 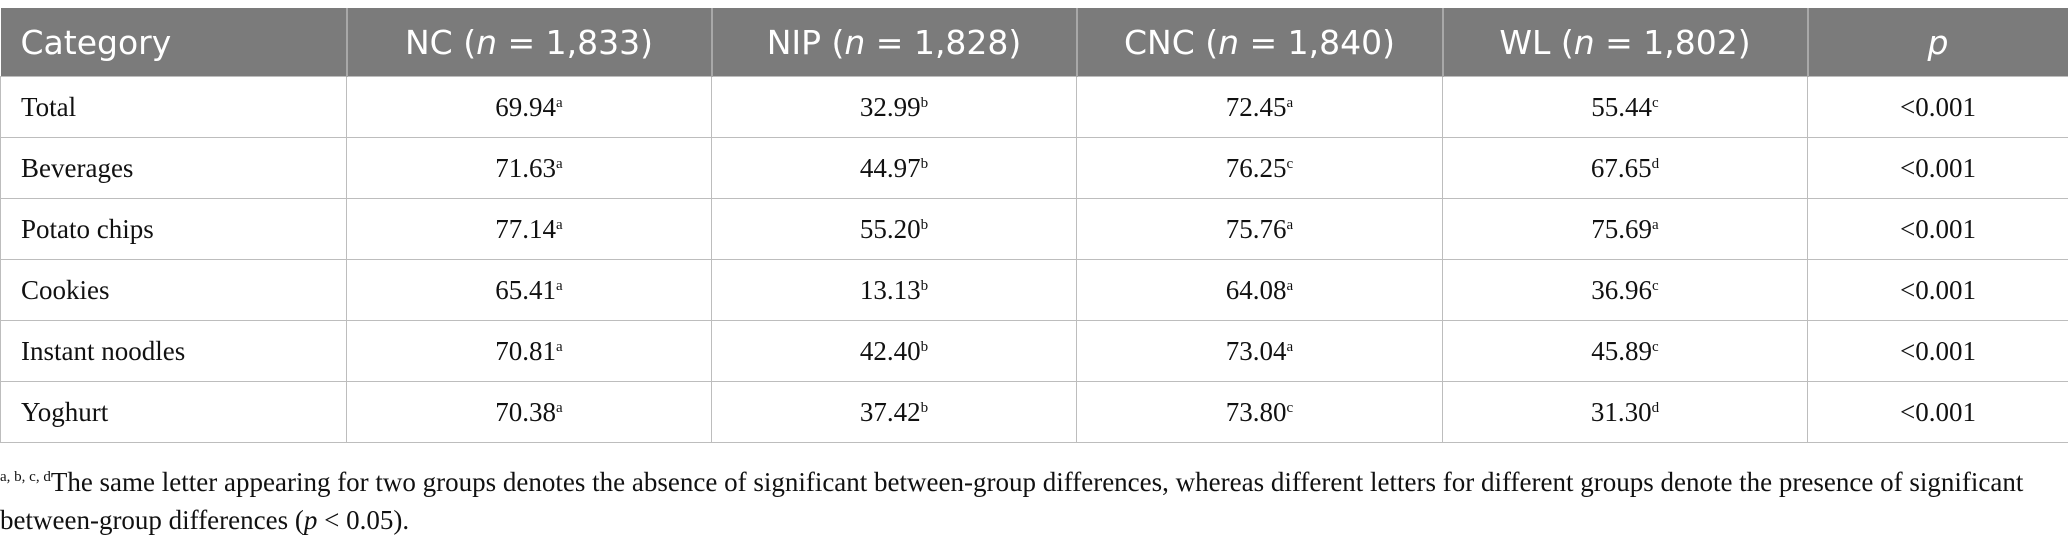 What do you see at coordinates (173, 107) in the screenshot?
I see `category-cell: Total` at bounding box center [173, 107].